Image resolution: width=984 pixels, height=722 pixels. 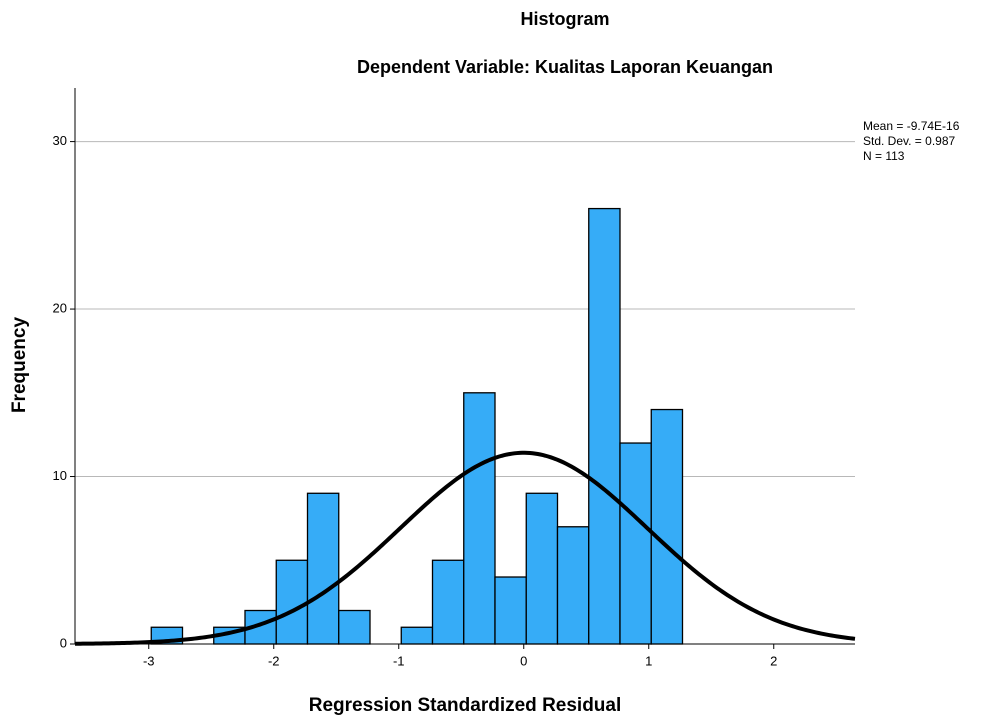 What do you see at coordinates (648, 660) in the screenshot?
I see `x-tick-label: 1` at bounding box center [648, 660].